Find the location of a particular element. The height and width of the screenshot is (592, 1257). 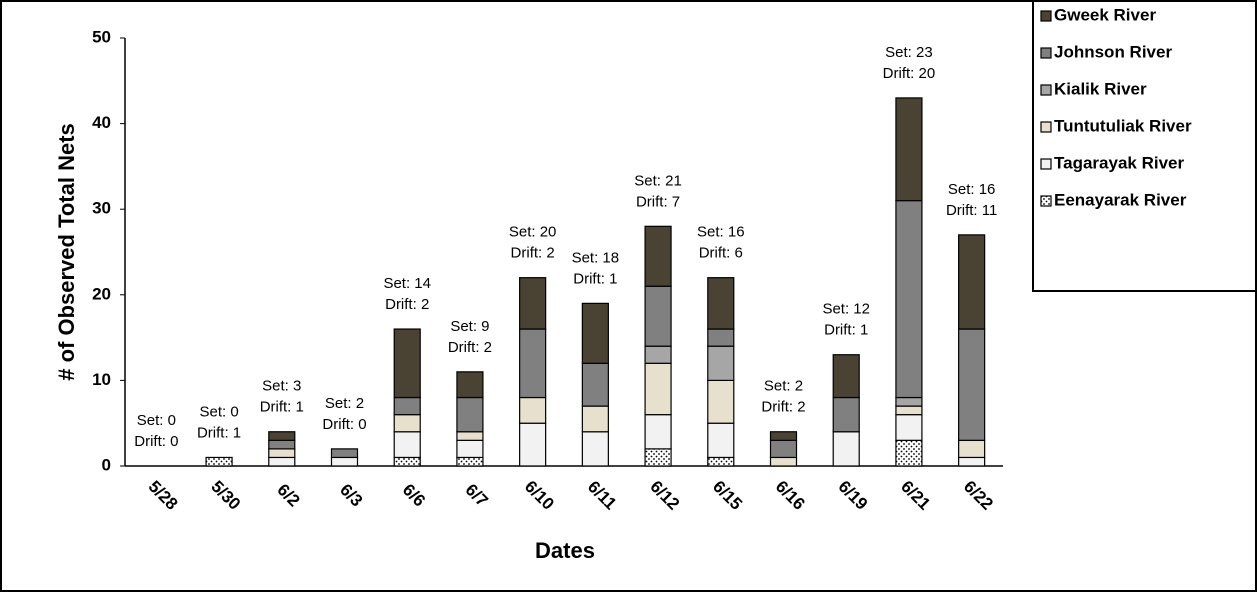

legend-label: Eenayarak River is located at coordinates (1120, 199).